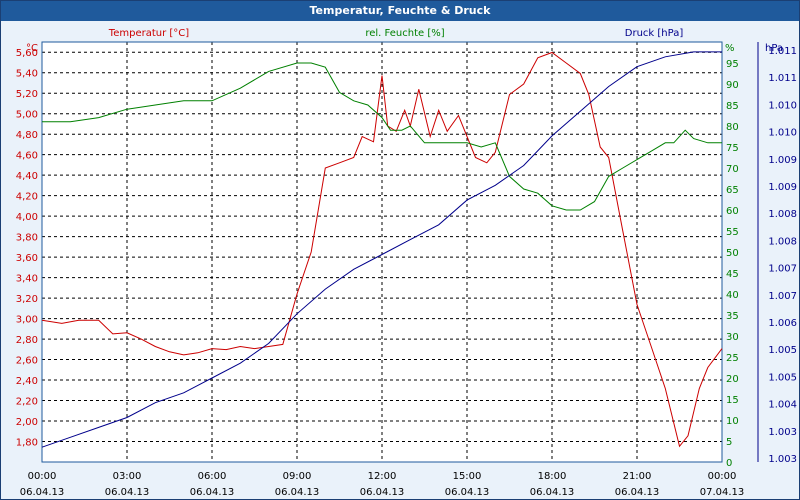 The height and width of the screenshot is (500, 800). What do you see at coordinates (732, 106) in the screenshot?
I see `humidity-tick-label: 85` at bounding box center [732, 106].